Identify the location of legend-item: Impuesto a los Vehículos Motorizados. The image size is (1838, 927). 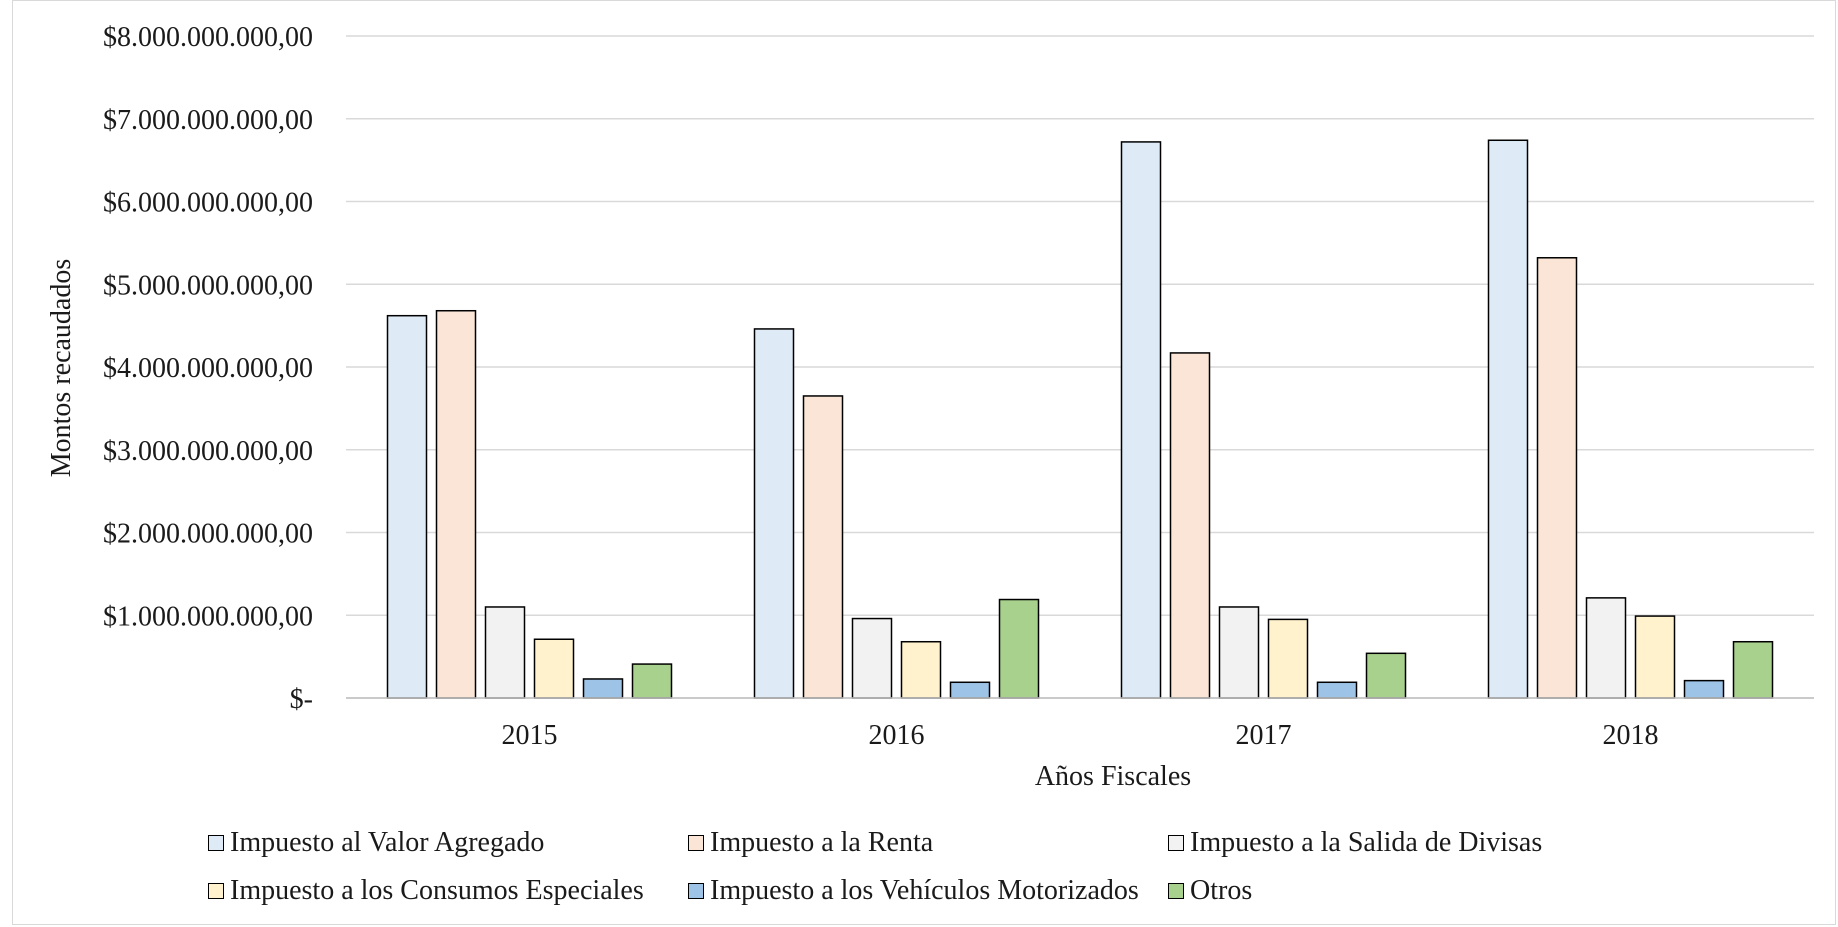
(928, 891).